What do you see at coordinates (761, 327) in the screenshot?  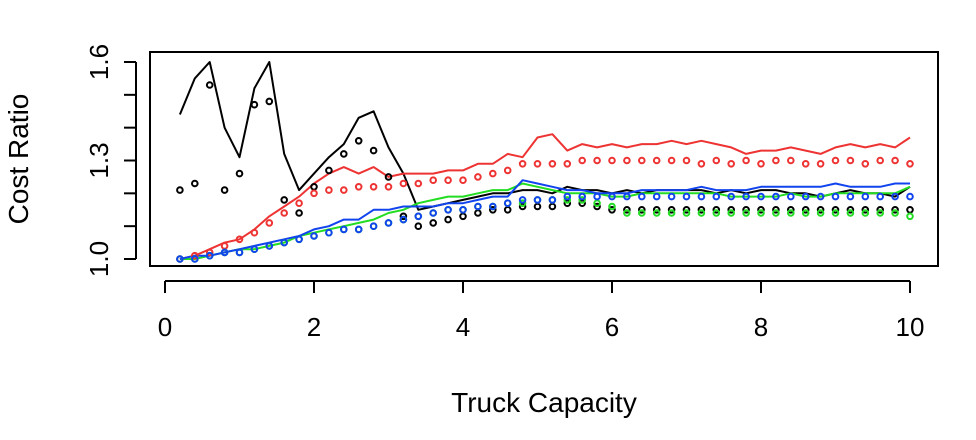 I see `x-tick-label: 8` at bounding box center [761, 327].